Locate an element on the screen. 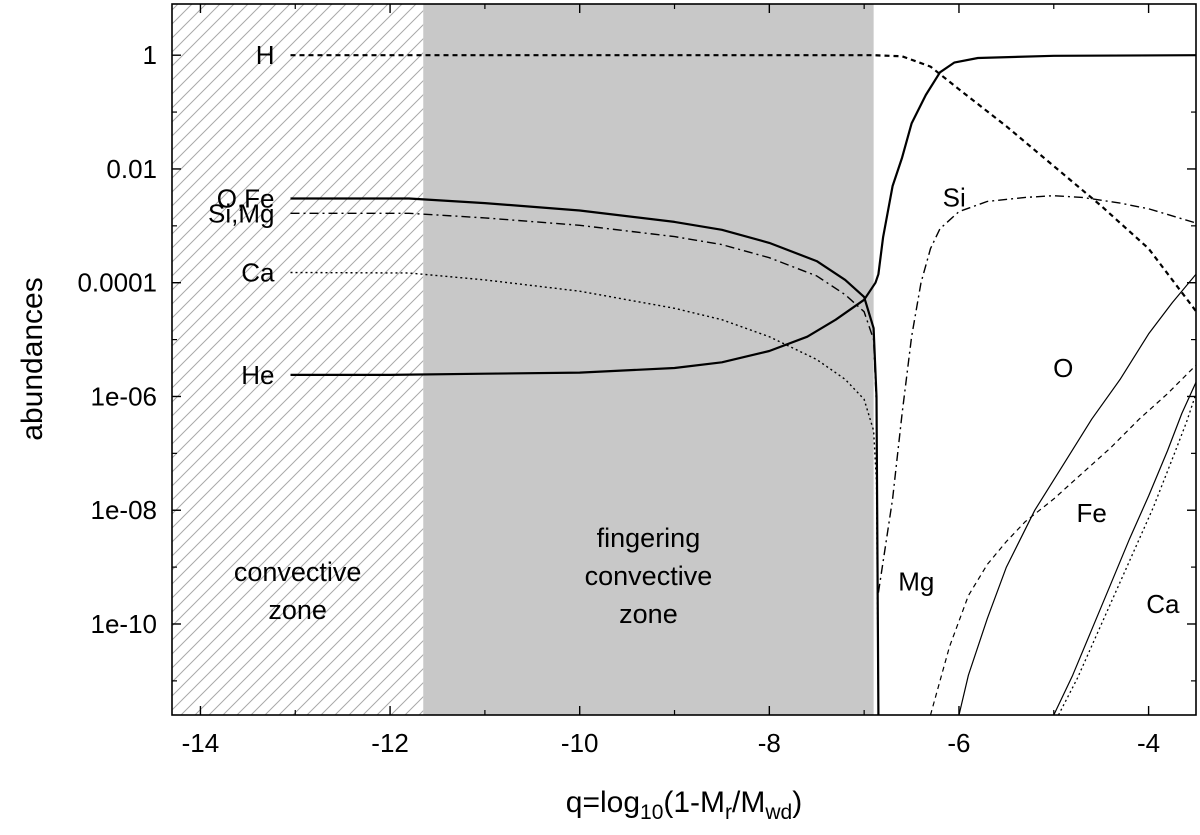 Image resolution: width=1200 pixels, height=835 pixels. x-tick-label: -12 is located at coordinates (390, 743).